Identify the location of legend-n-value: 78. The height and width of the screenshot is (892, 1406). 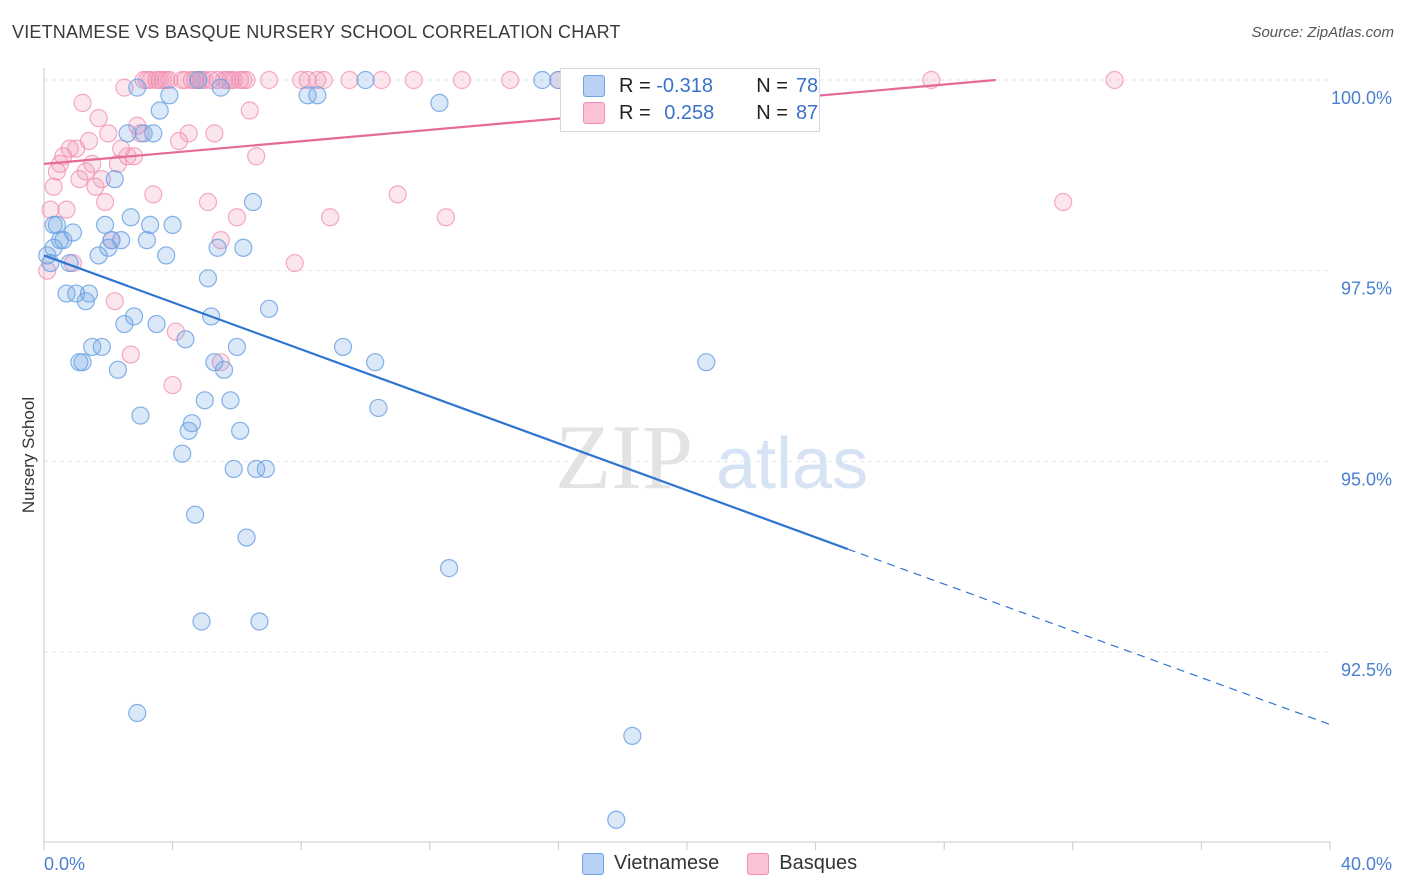
(807, 85).